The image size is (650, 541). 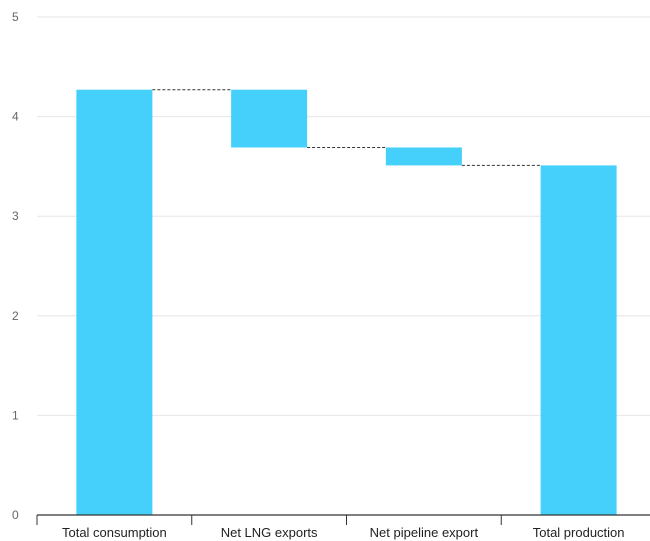 What do you see at coordinates (15, 415) in the screenshot?
I see `y-tick-label-1: 1` at bounding box center [15, 415].